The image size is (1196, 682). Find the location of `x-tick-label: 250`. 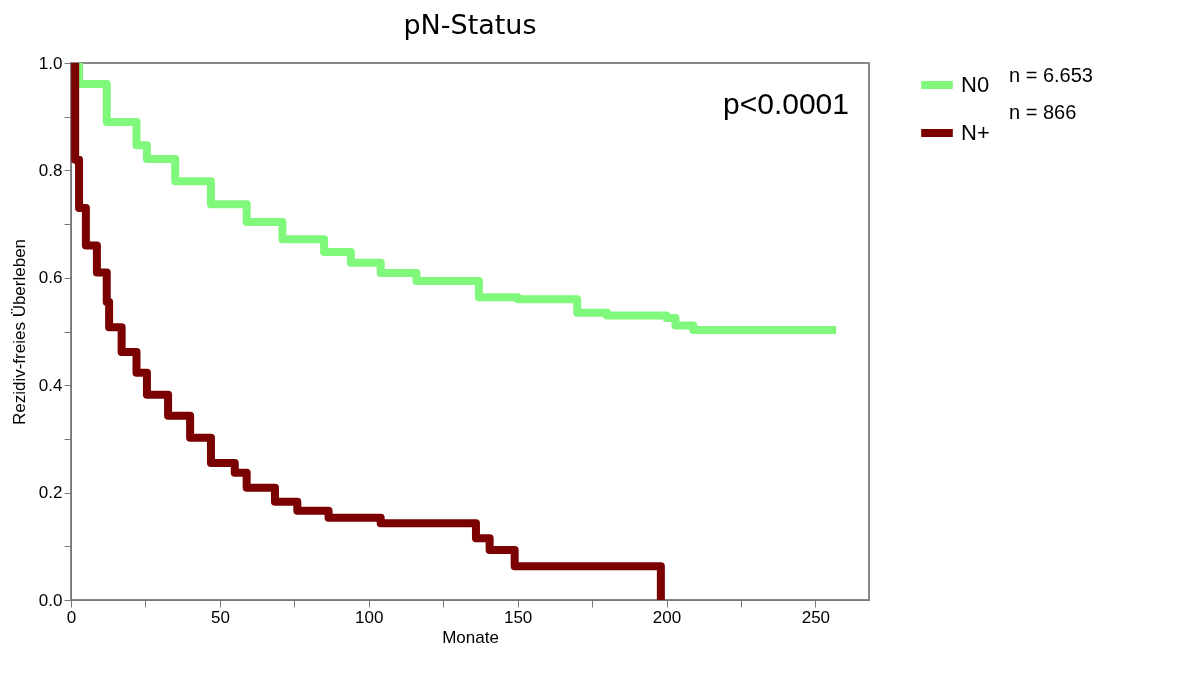

x-tick-label: 250 is located at coordinates (816, 617).